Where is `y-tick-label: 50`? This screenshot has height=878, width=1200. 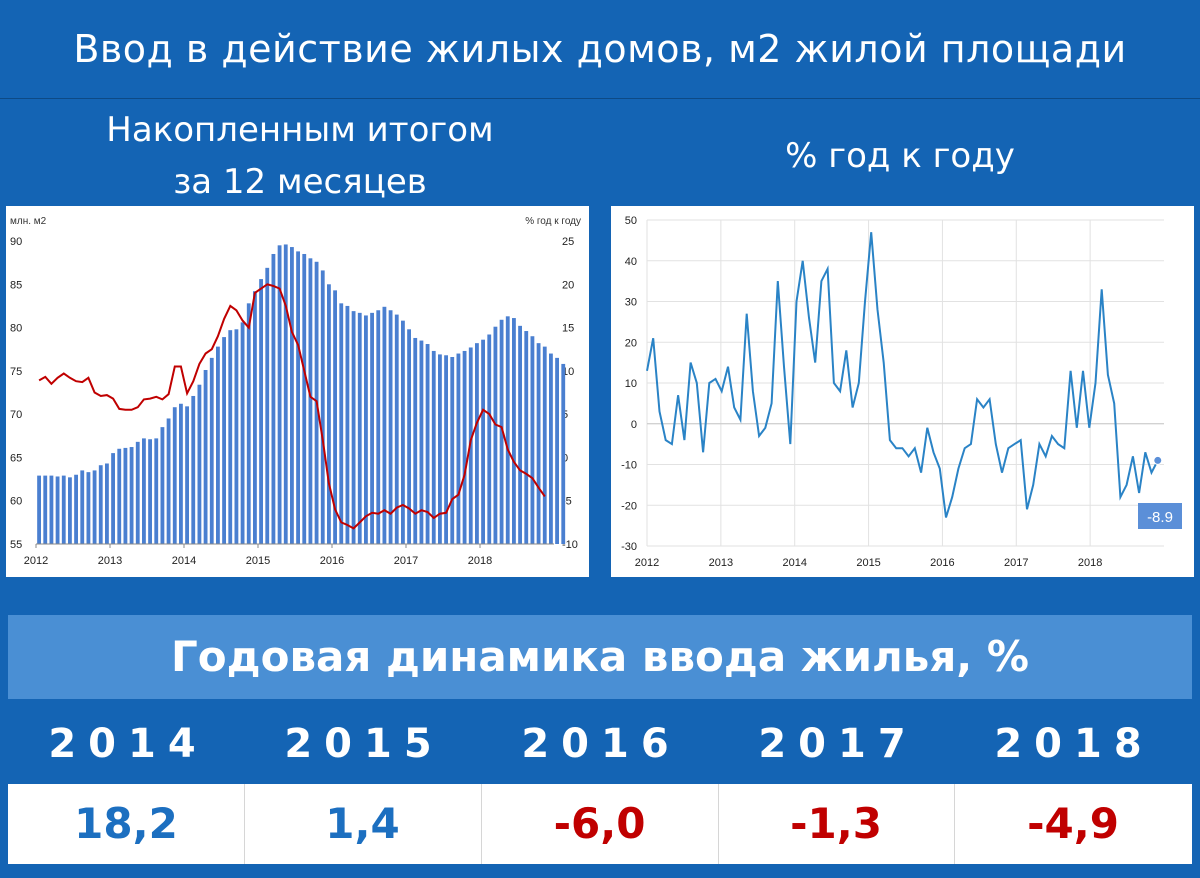 y-tick-label: 50 is located at coordinates (631, 221).